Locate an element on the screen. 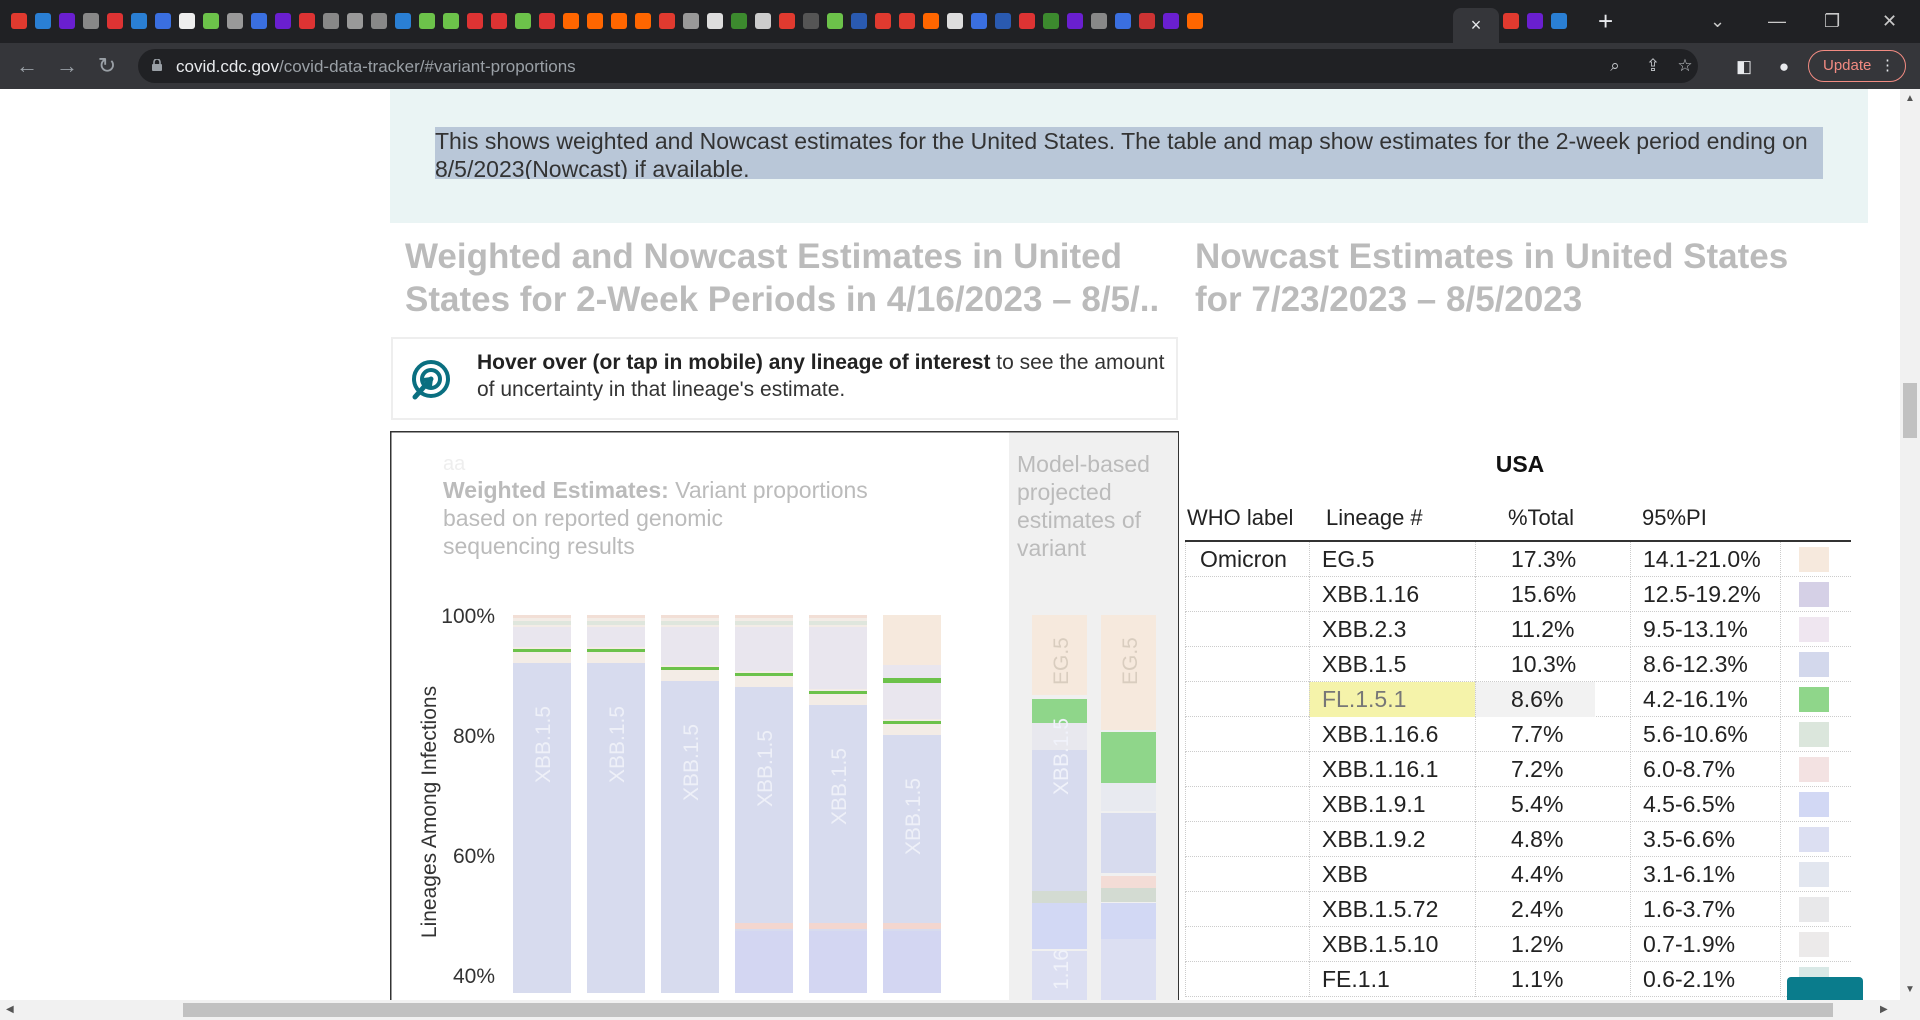 This screenshot has width=1920, height=1020. minimize-icon: — is located at coordinates (1777, 21).